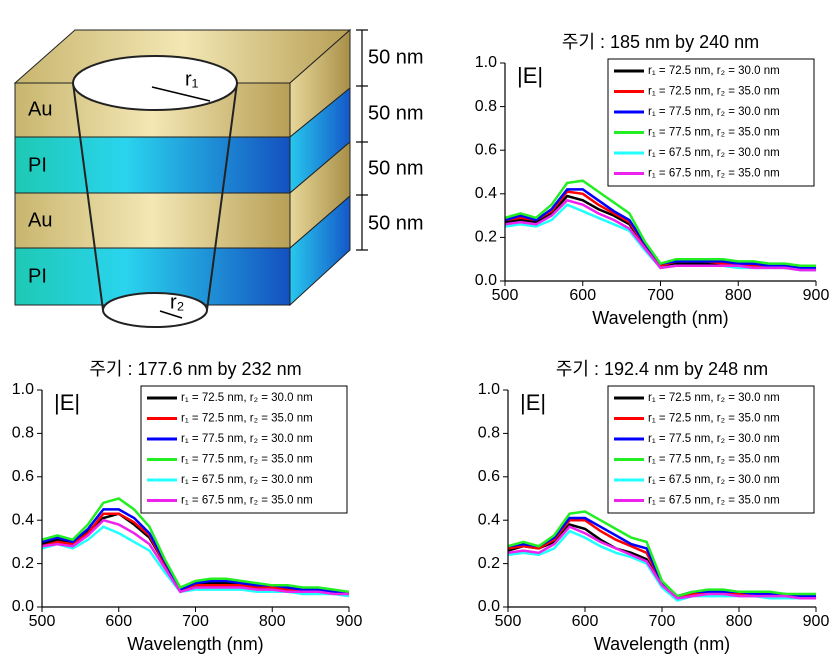  What do you see at coordinates (660, 42) in the screenshot?
I see `chart-title: 주기 : 185 nm by 240 nm` at bounding box center [660, 42].